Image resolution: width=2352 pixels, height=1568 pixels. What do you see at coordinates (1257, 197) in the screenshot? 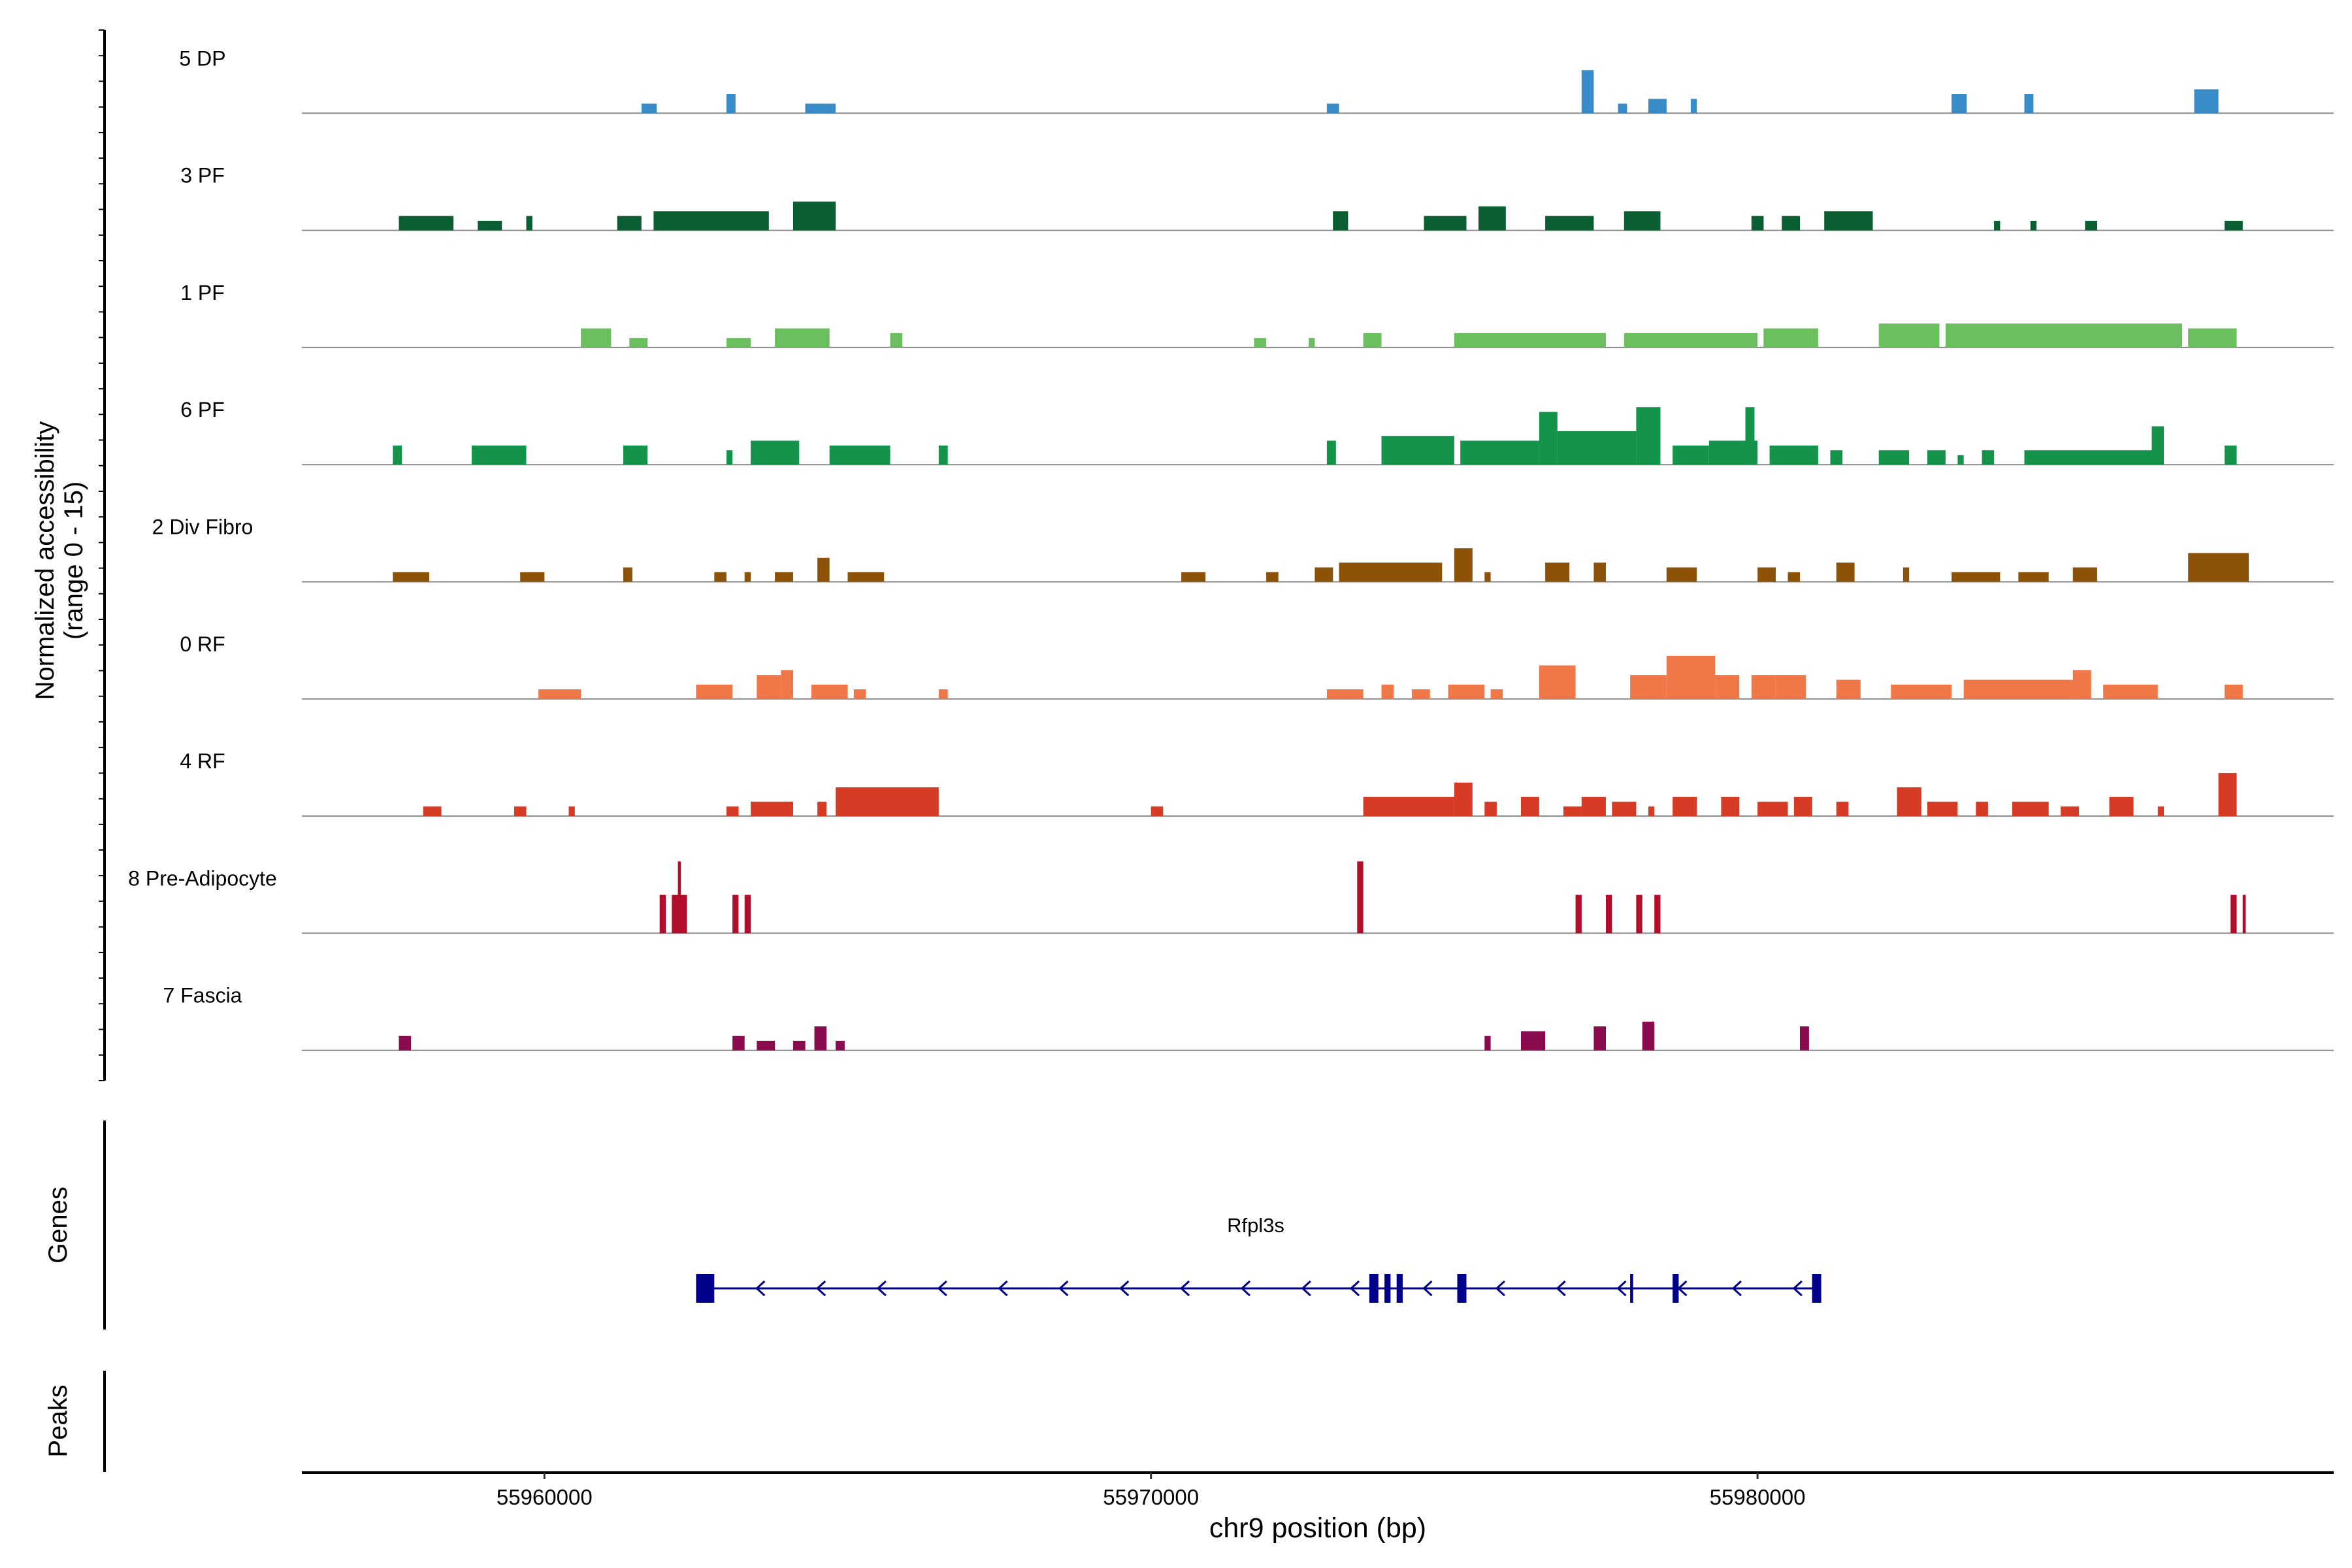
I see `track-2: 3 PF` at bounding box center [1257, 197].